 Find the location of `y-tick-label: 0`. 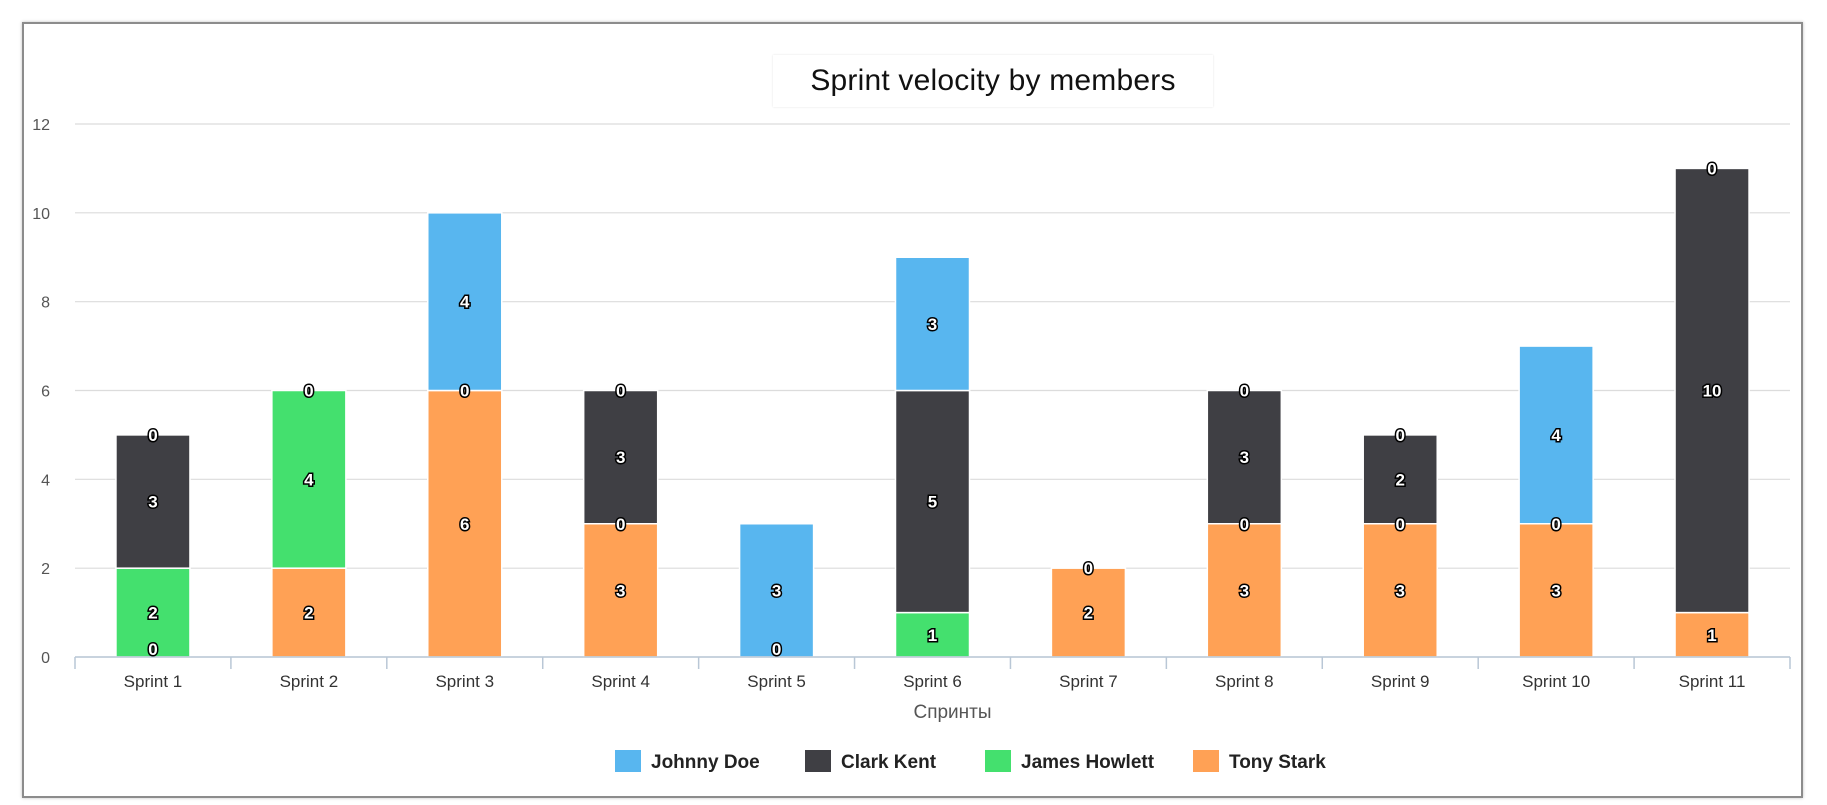

y-tick-label: 0 is located at coordinates (45, 658).